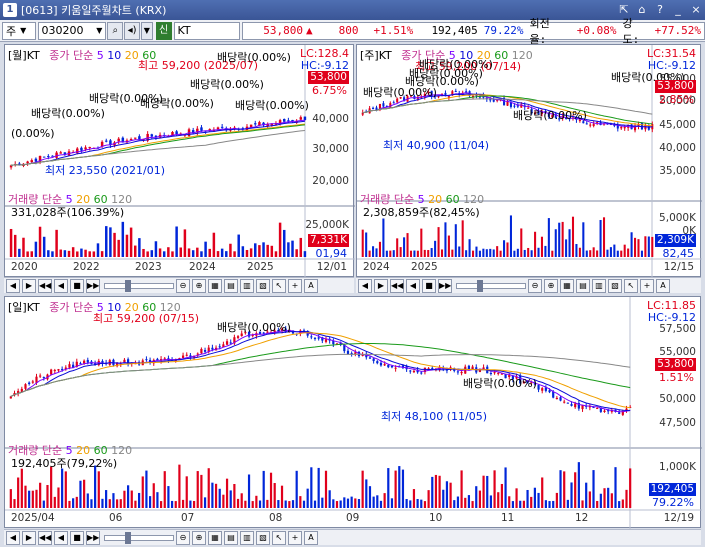 This screenshot has height=547, width=705. Describe the element at coordinates (132, 30) in the screenshot. I see `speaker-icon: ◂)` at that location.